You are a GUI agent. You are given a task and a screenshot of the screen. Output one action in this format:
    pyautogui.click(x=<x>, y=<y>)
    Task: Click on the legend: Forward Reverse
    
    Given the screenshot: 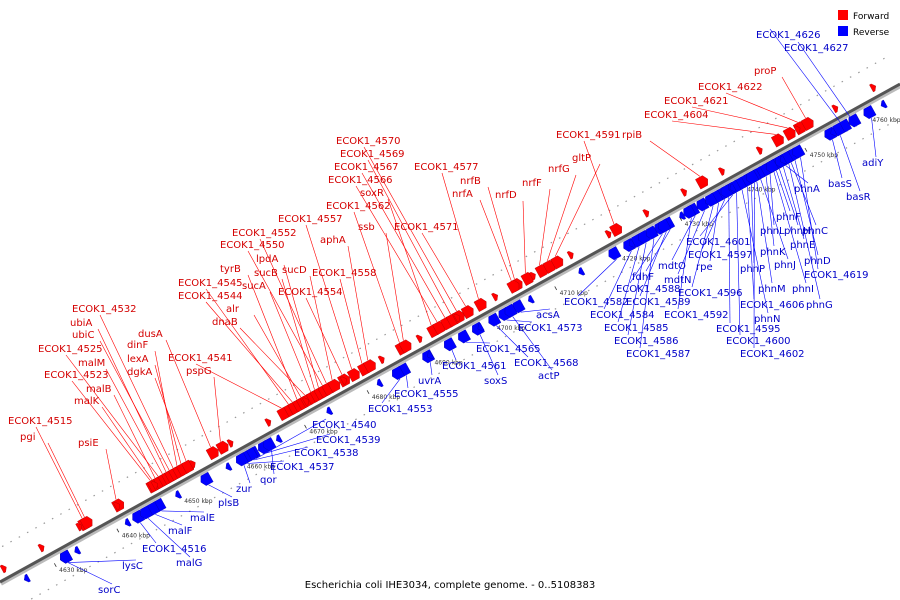 What is the action you would take?
    pyautogui.click(x=864, y=24)
    